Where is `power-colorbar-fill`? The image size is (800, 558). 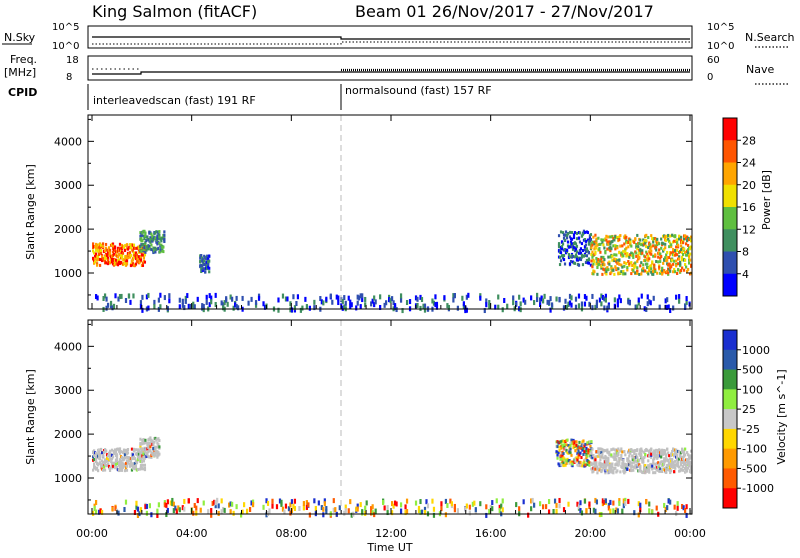 power-colorbar-fill is located at coordinates (730, 207).